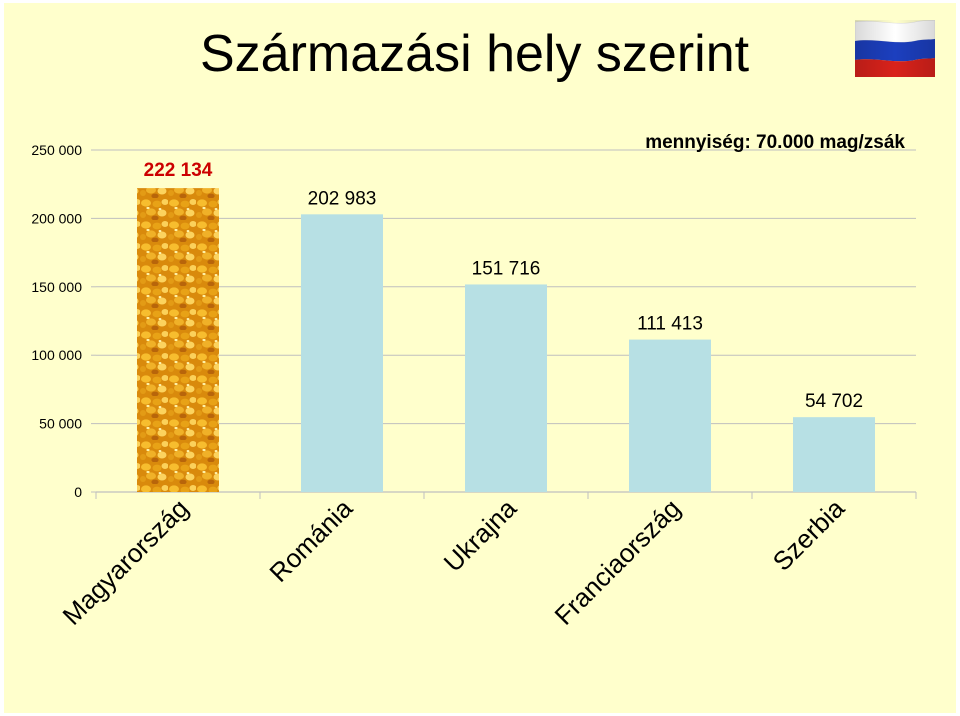 The width and height of the screenshot is (960, 716). What do you see at coordinates (775, 142) in the screenshot?
I see `chart-annotation: mennyiség: 70.000 mag/zsák` at bounding box center [775, 142].